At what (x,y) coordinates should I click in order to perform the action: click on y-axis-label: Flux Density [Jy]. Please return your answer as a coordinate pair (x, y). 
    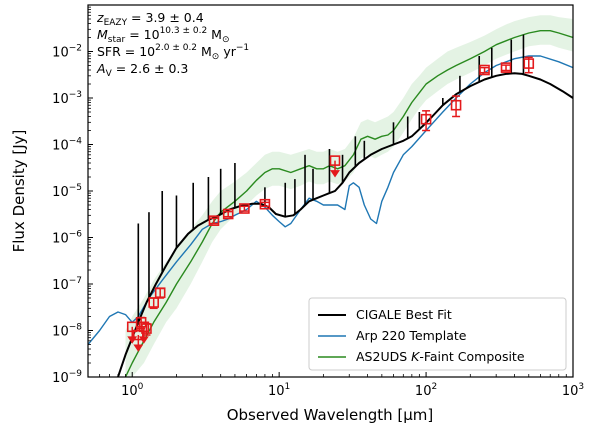
    Looking at the image, I should click on (19, 191).